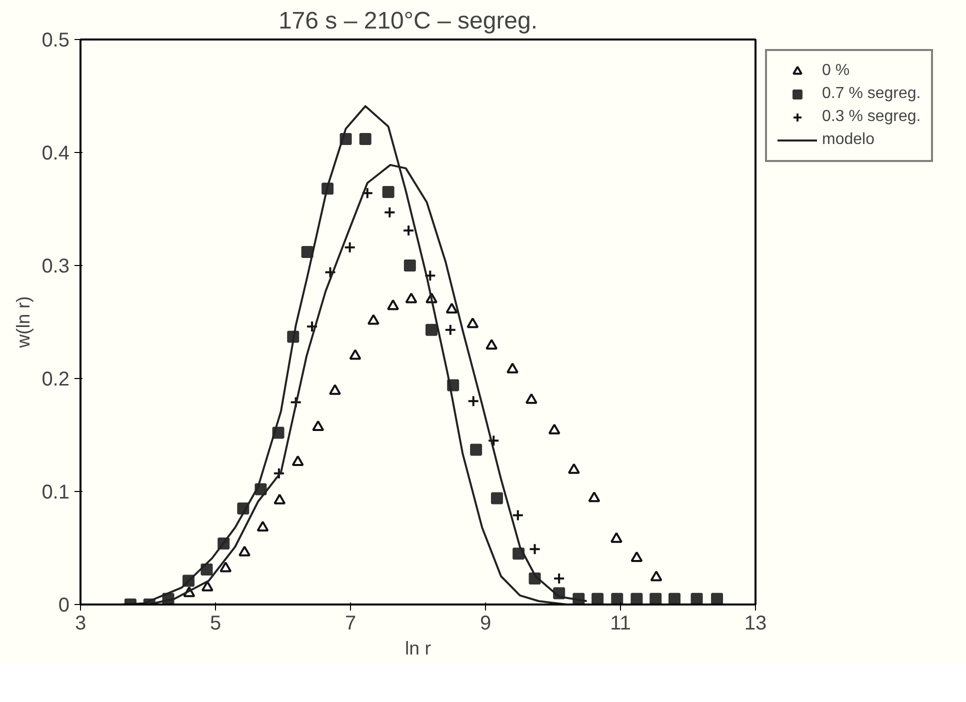 The width and height of the screenshot is (966, 702). What do you see at coordinates (755, 623) in the screenshot?
I see `x-tick-label: 13` at bounding box center [755, 623].